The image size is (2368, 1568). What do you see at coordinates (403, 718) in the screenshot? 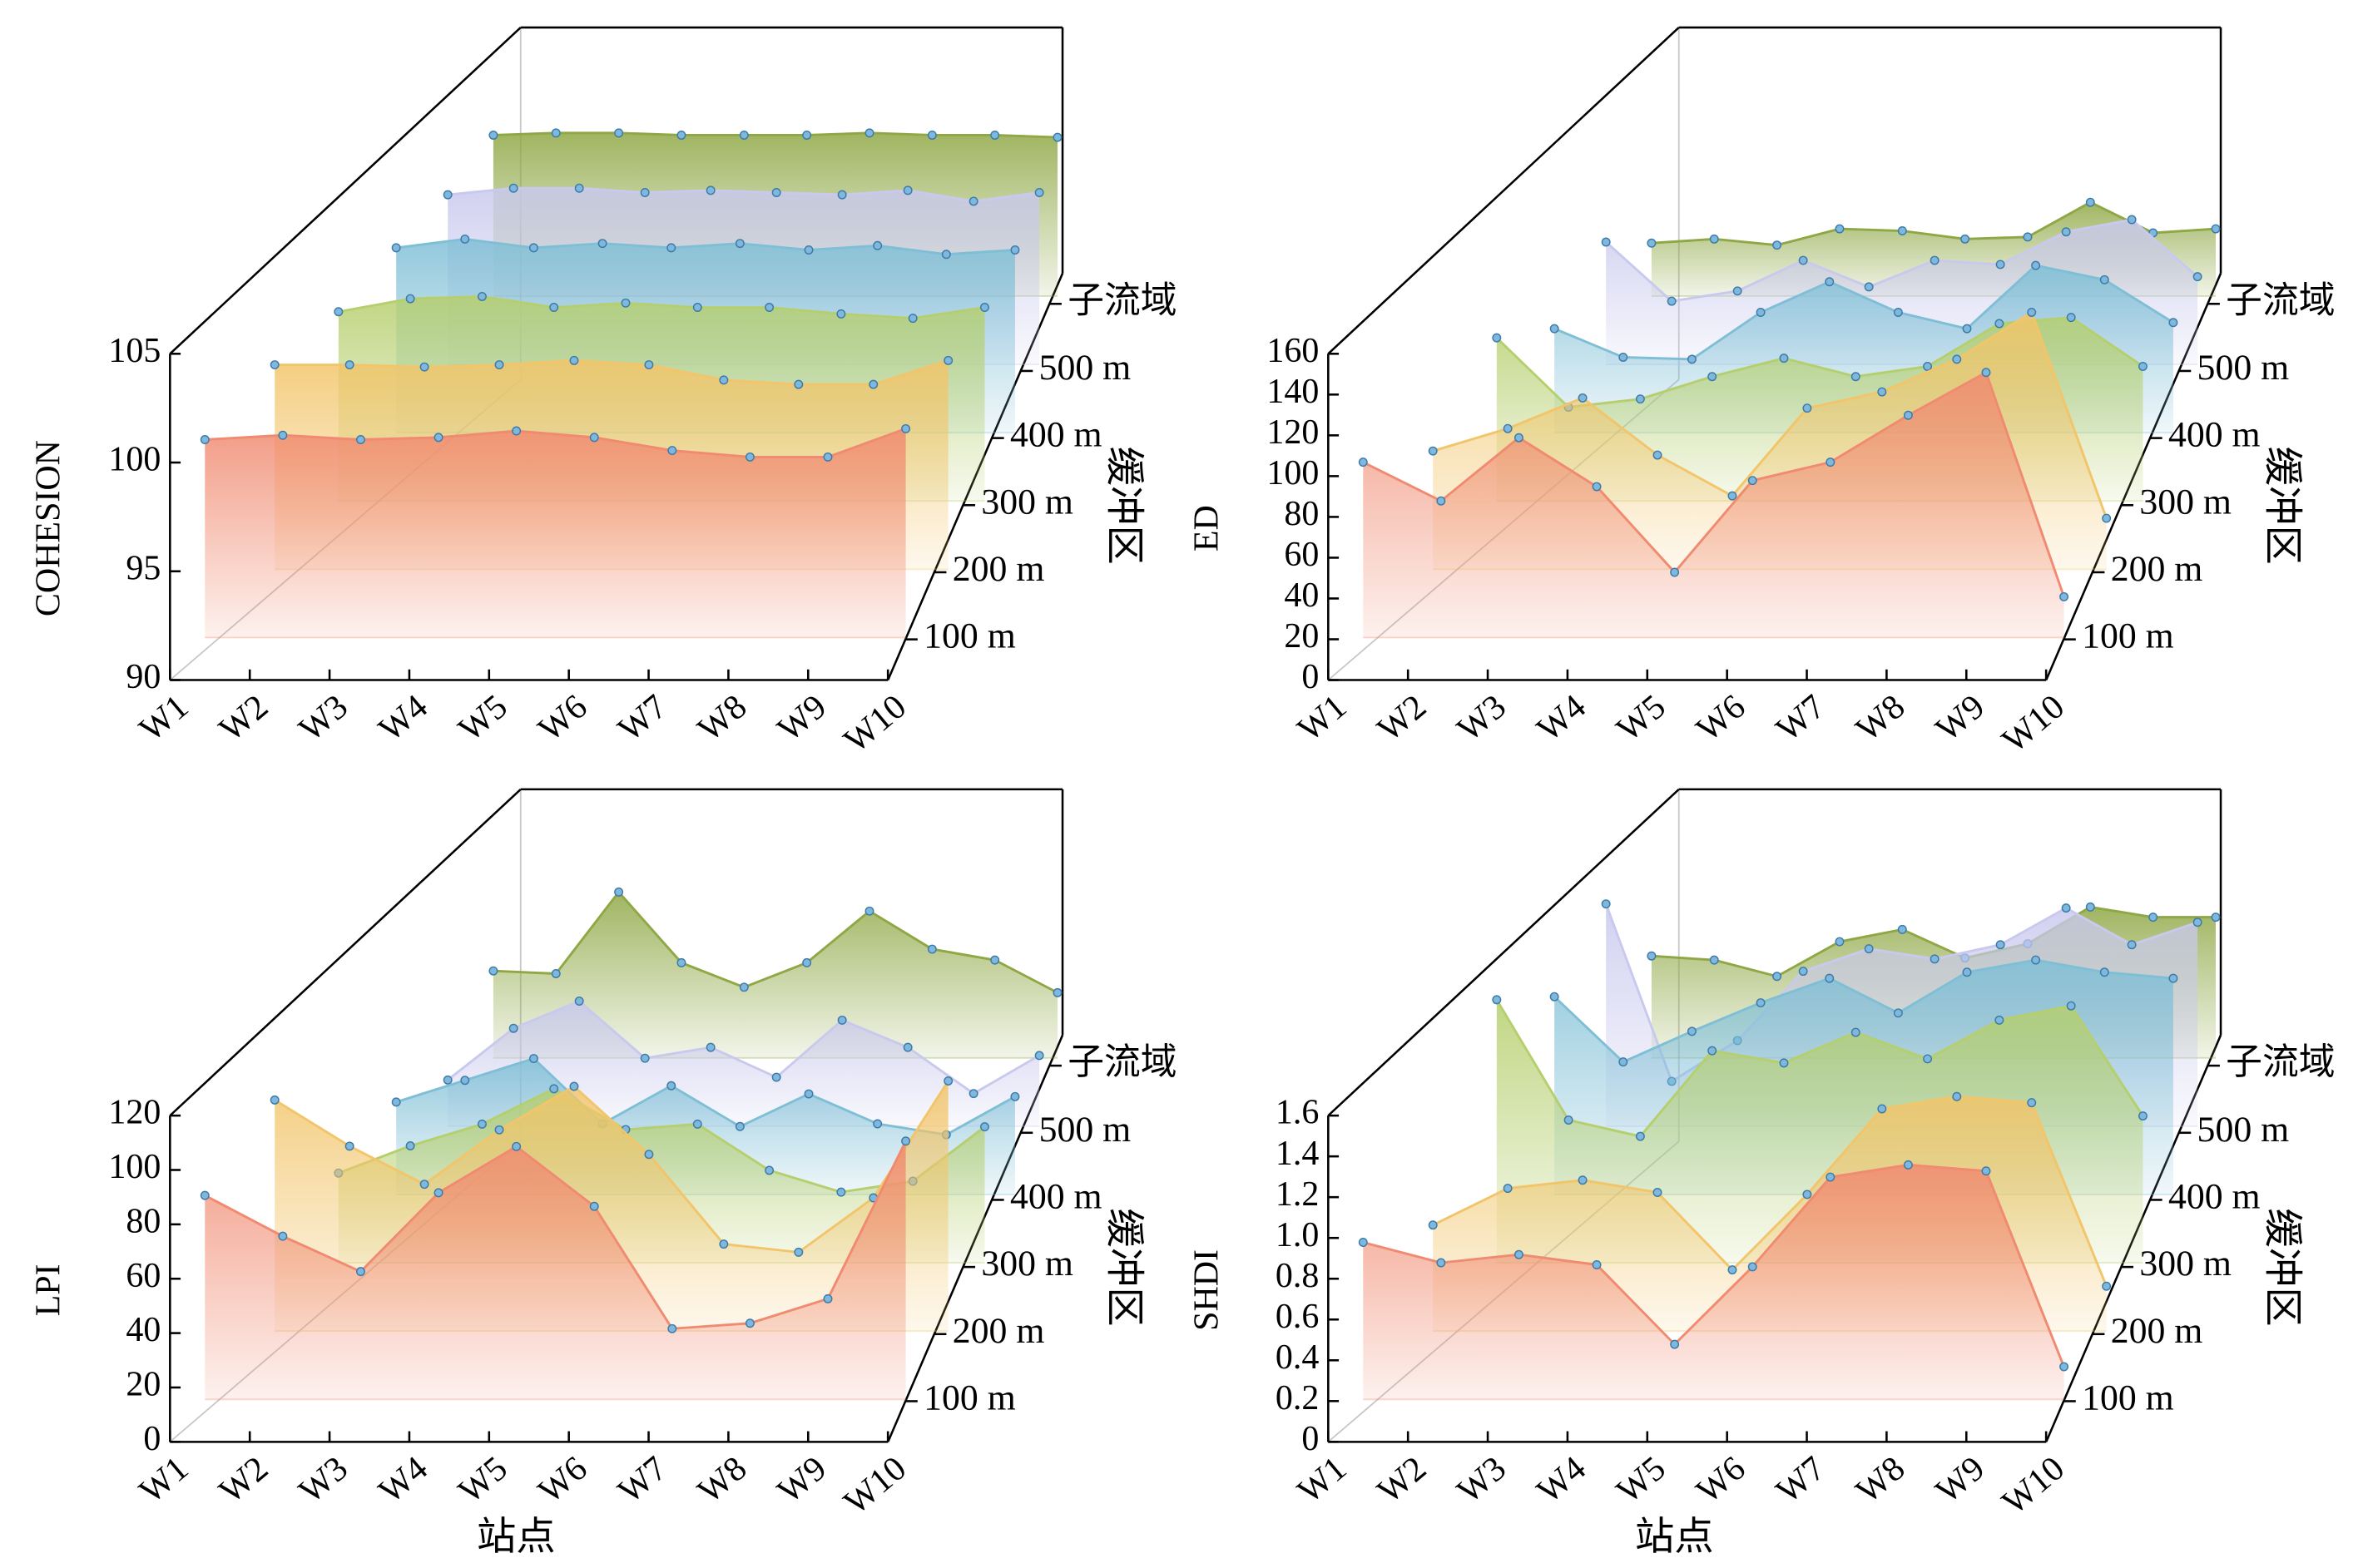
I see `x-tick-label: W4` at bounding box center [403, 718].